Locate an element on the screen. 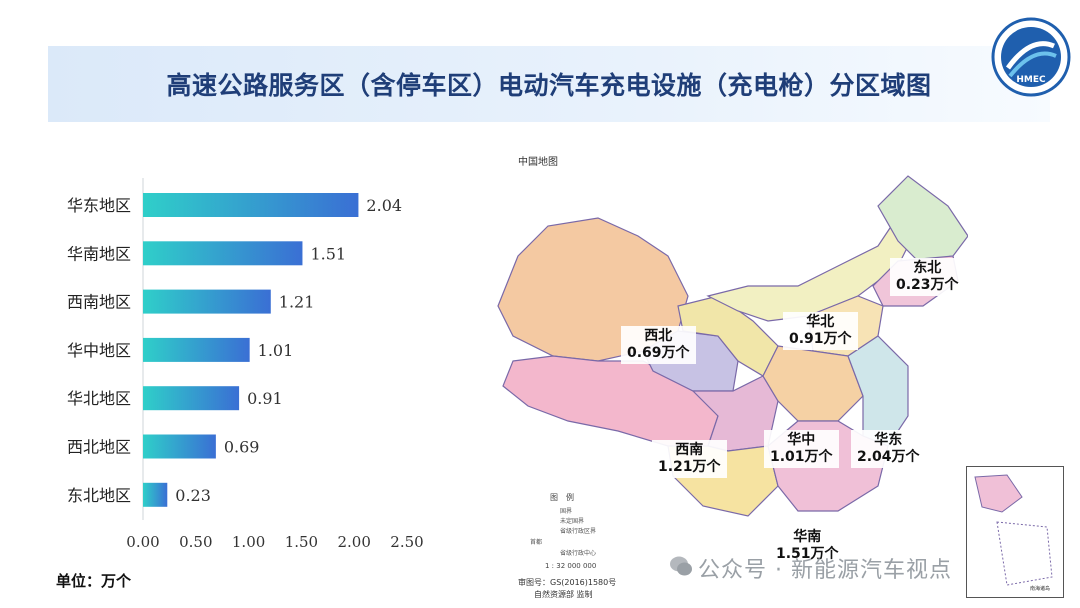 The image size is (1080, 608). callout-value: 0.91万个 is located at coordinates (820, 339).